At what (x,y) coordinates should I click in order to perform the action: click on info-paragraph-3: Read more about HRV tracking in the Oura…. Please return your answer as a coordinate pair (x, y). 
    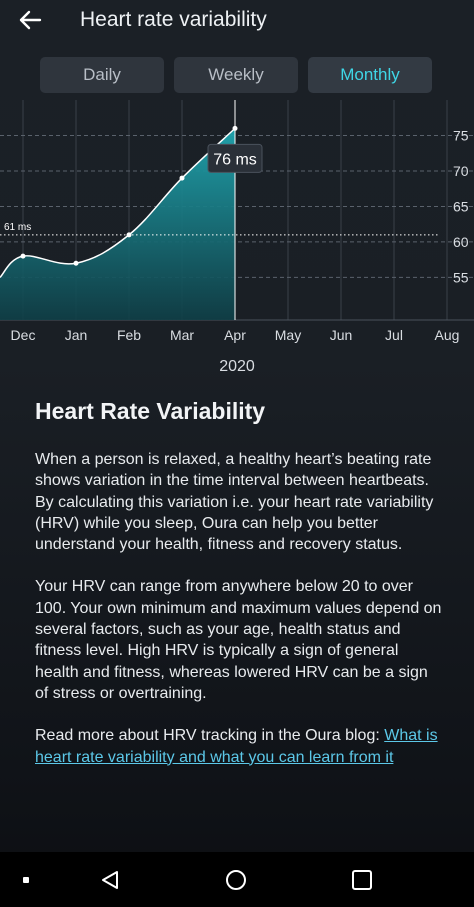
    Looking at the image, I should click on (240, 746).